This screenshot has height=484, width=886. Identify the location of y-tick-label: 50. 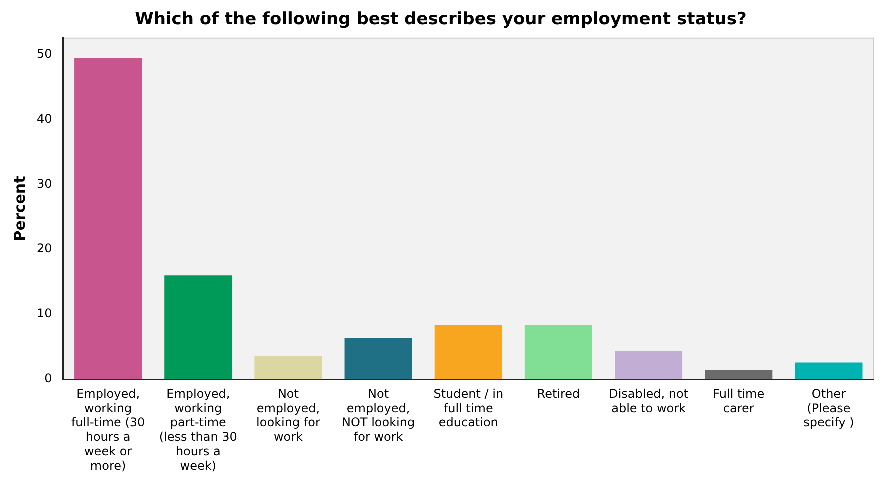
(44, 53).